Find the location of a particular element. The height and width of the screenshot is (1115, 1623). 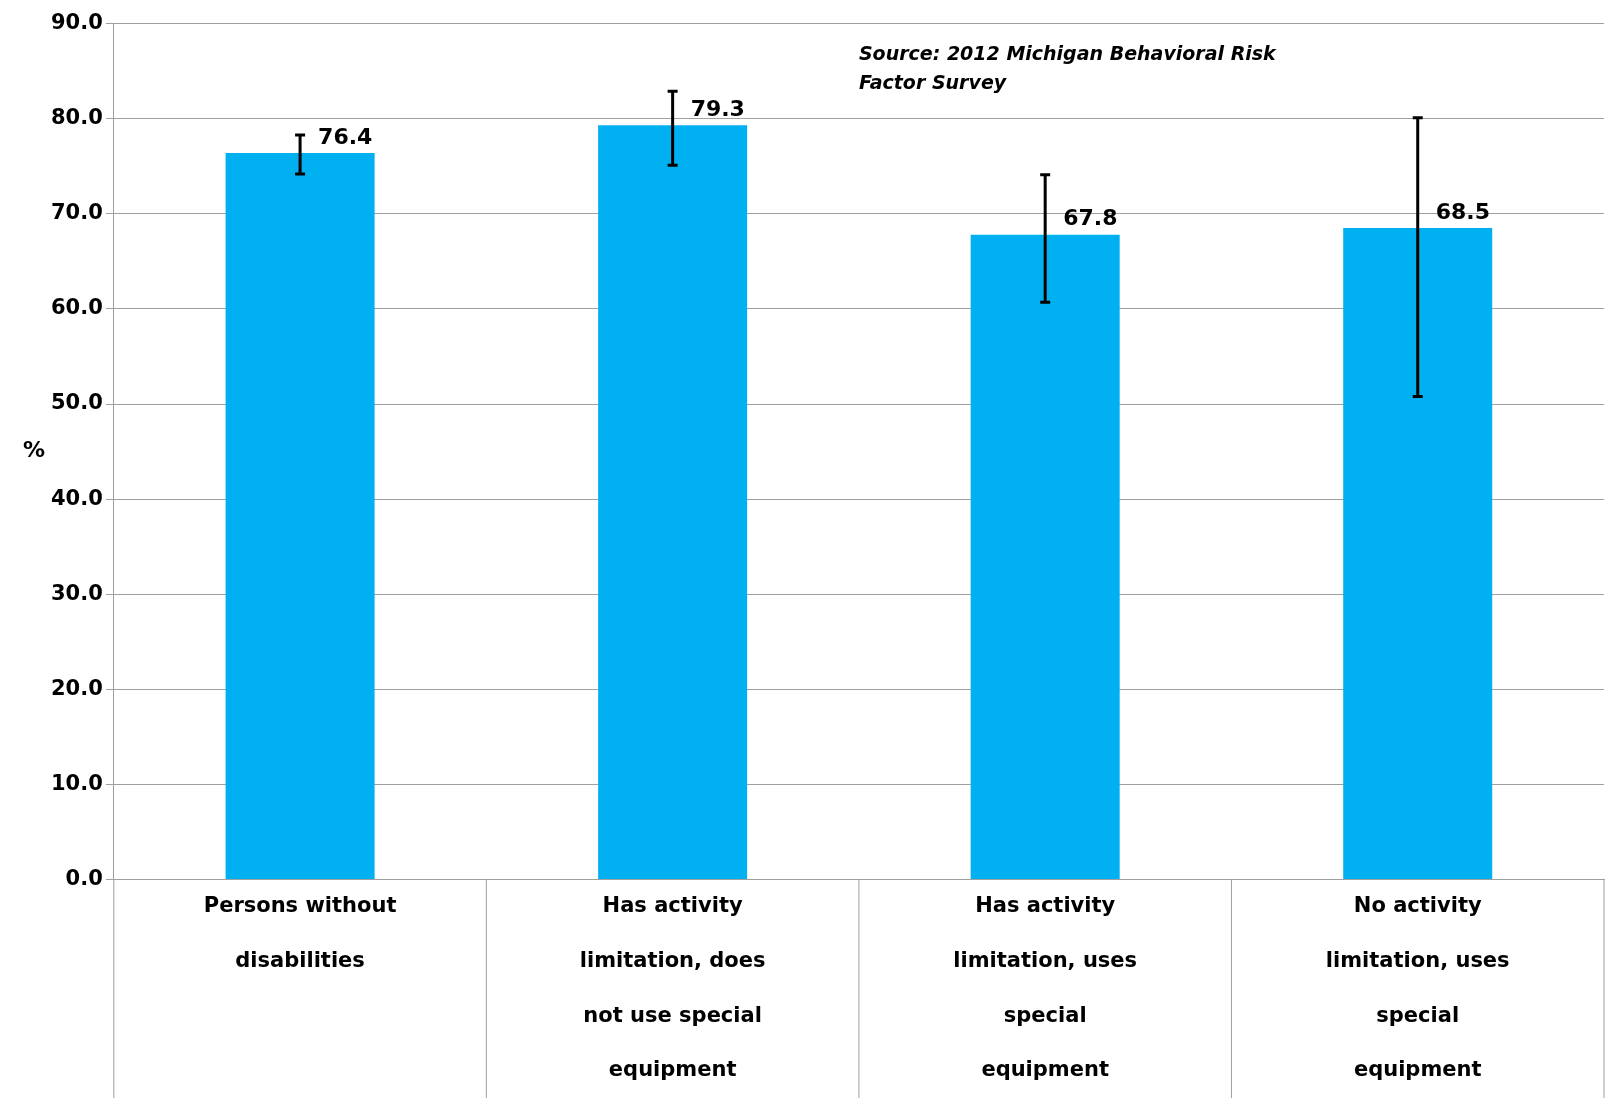

category-label: No activity limitation, uses special equipment is located at coordinates (1417, 987).